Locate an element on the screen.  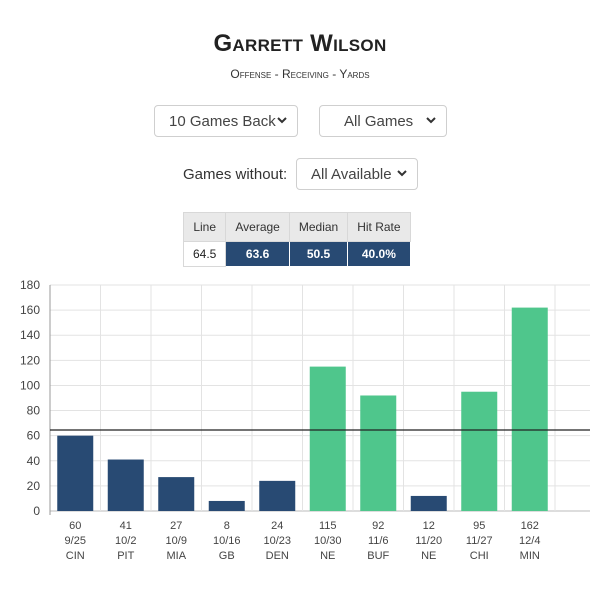
game-type-value: All Games is located at coordinates (379, 121).